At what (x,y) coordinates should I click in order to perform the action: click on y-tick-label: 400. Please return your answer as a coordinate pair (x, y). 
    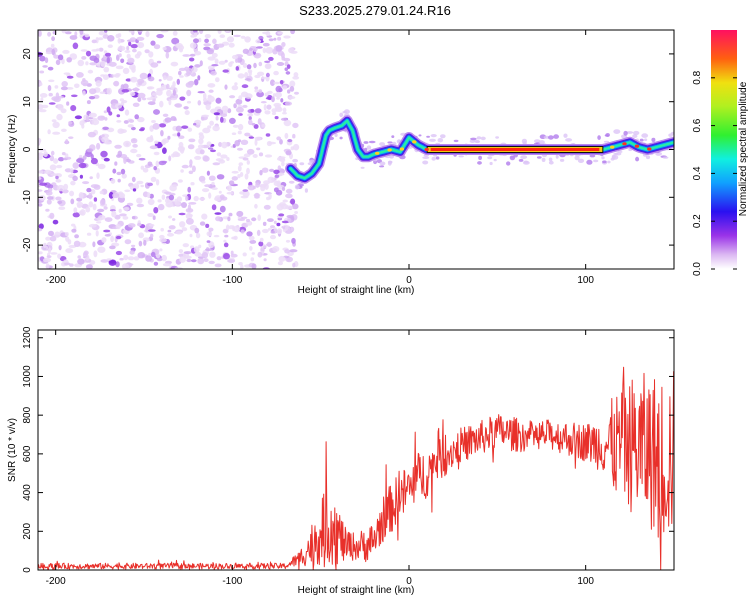
    Looking at the image, I should click on (27, 492).